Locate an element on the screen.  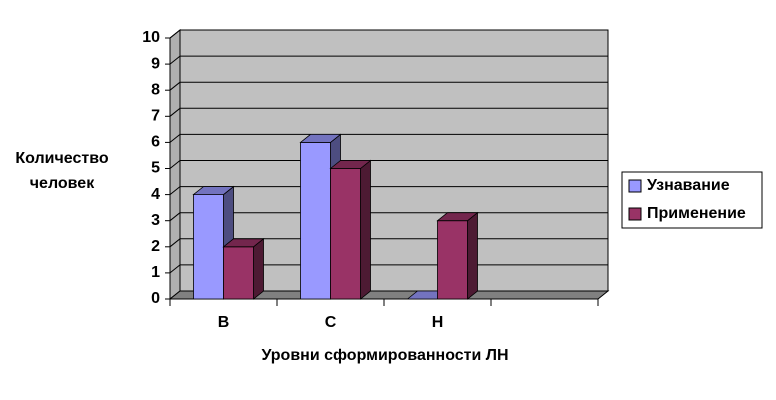
y-tick-label: 8 is located at coordinates (155, 89).